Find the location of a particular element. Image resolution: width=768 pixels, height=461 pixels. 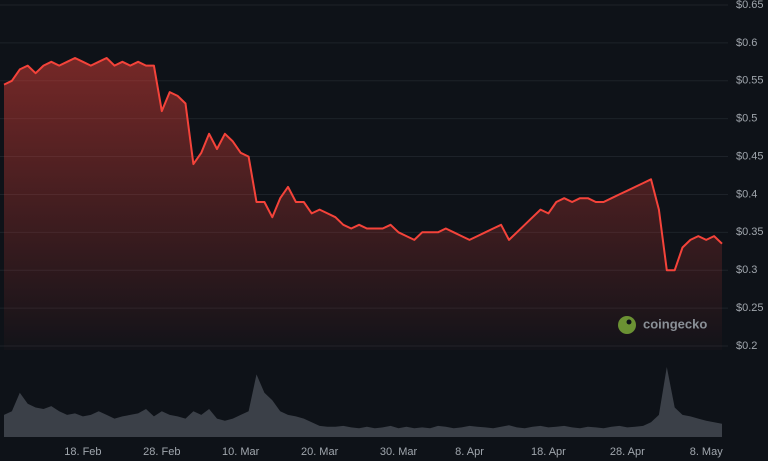

watermark-text: coingecko is located at coordinates (675, 323).